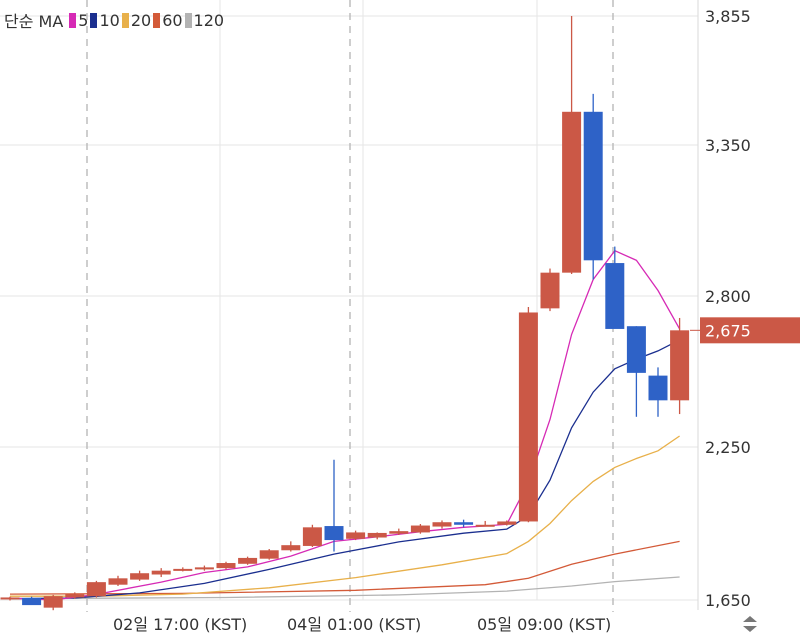  What do you see at coordinates (728, 16) in the screenshot?
I see `y-tick-label: 3,855` at bounding box center [728, 16].